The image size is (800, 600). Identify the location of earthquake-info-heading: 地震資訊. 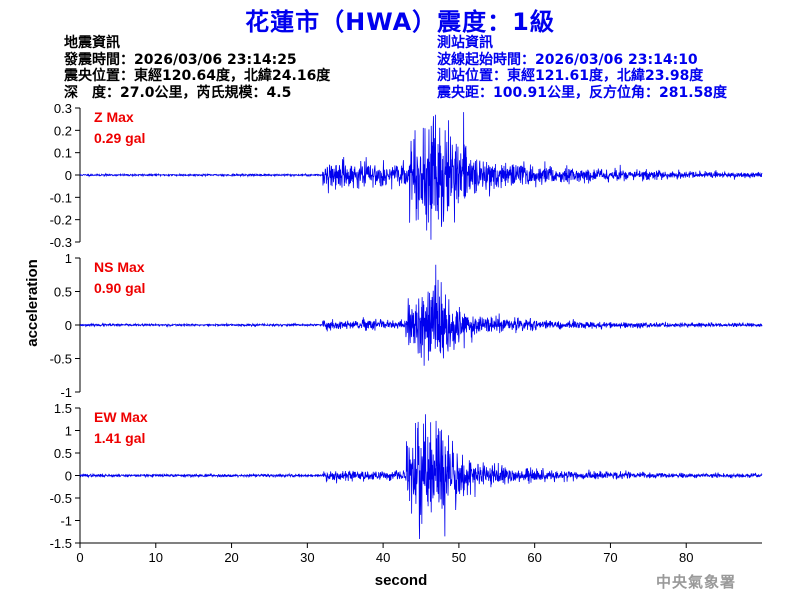
(92, 43).